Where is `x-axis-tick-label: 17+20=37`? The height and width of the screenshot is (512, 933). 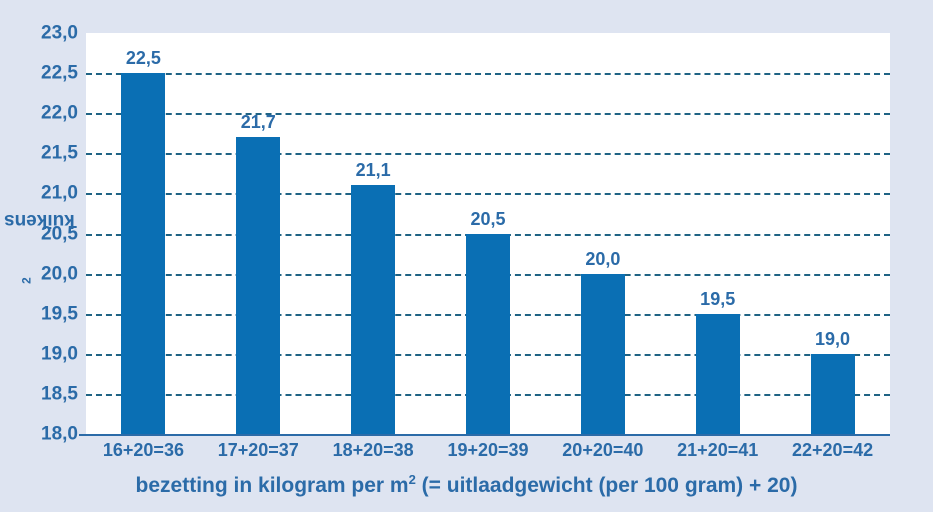
x-axis-tick-label: 17+20=37 is located at coordinates (258, 450).